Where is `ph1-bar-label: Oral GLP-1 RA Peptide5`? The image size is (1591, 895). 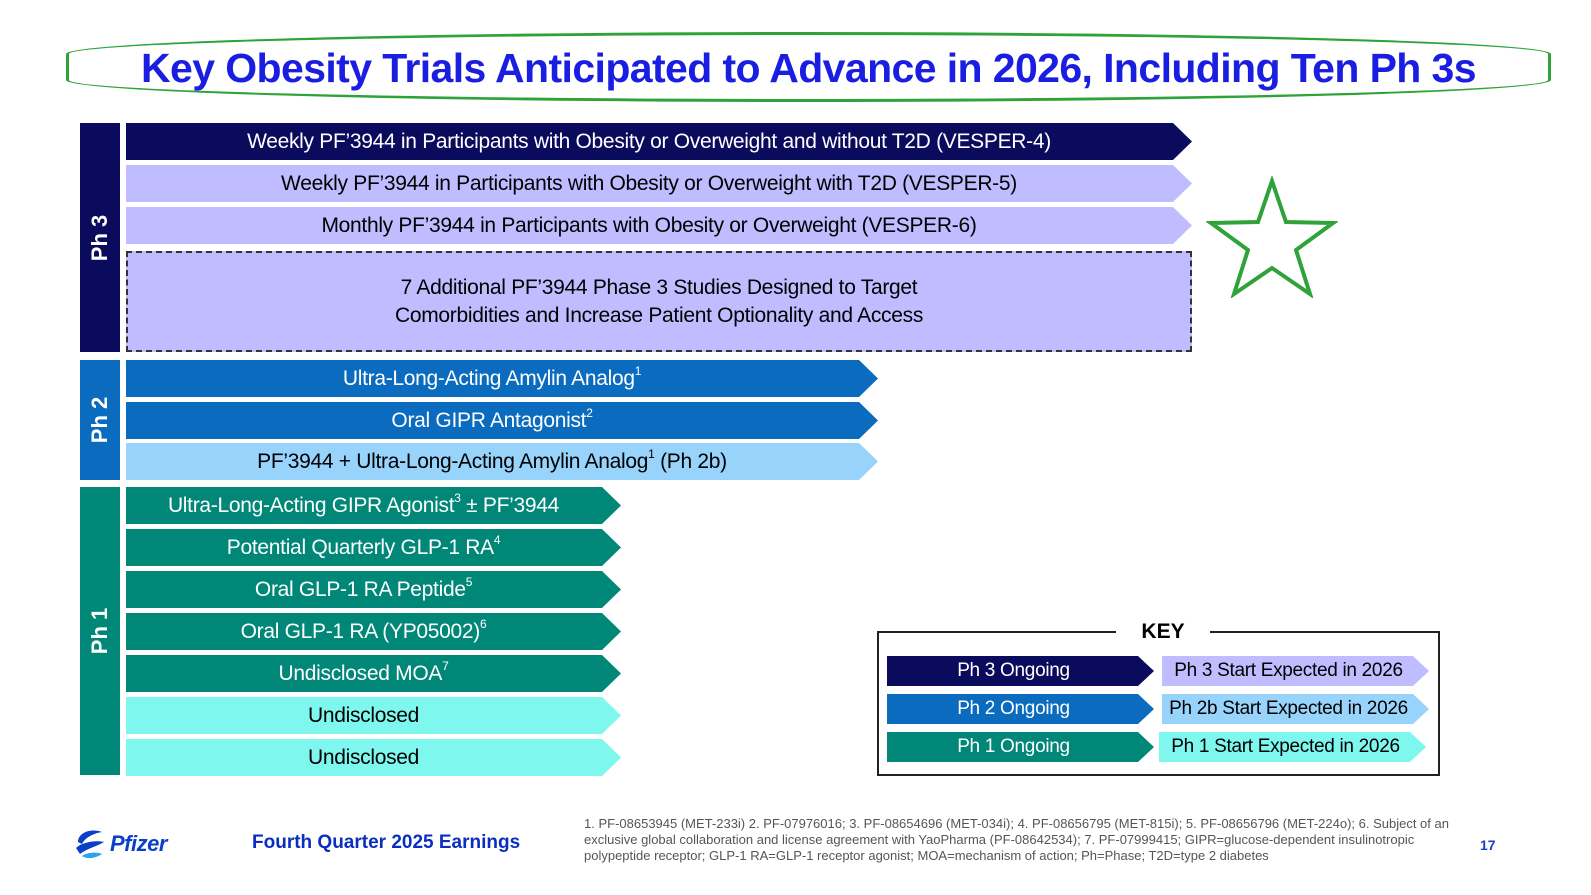 ph1-bar-label: Oral GLP-1 RA Peptide5 is located at coordinates (363, 588).